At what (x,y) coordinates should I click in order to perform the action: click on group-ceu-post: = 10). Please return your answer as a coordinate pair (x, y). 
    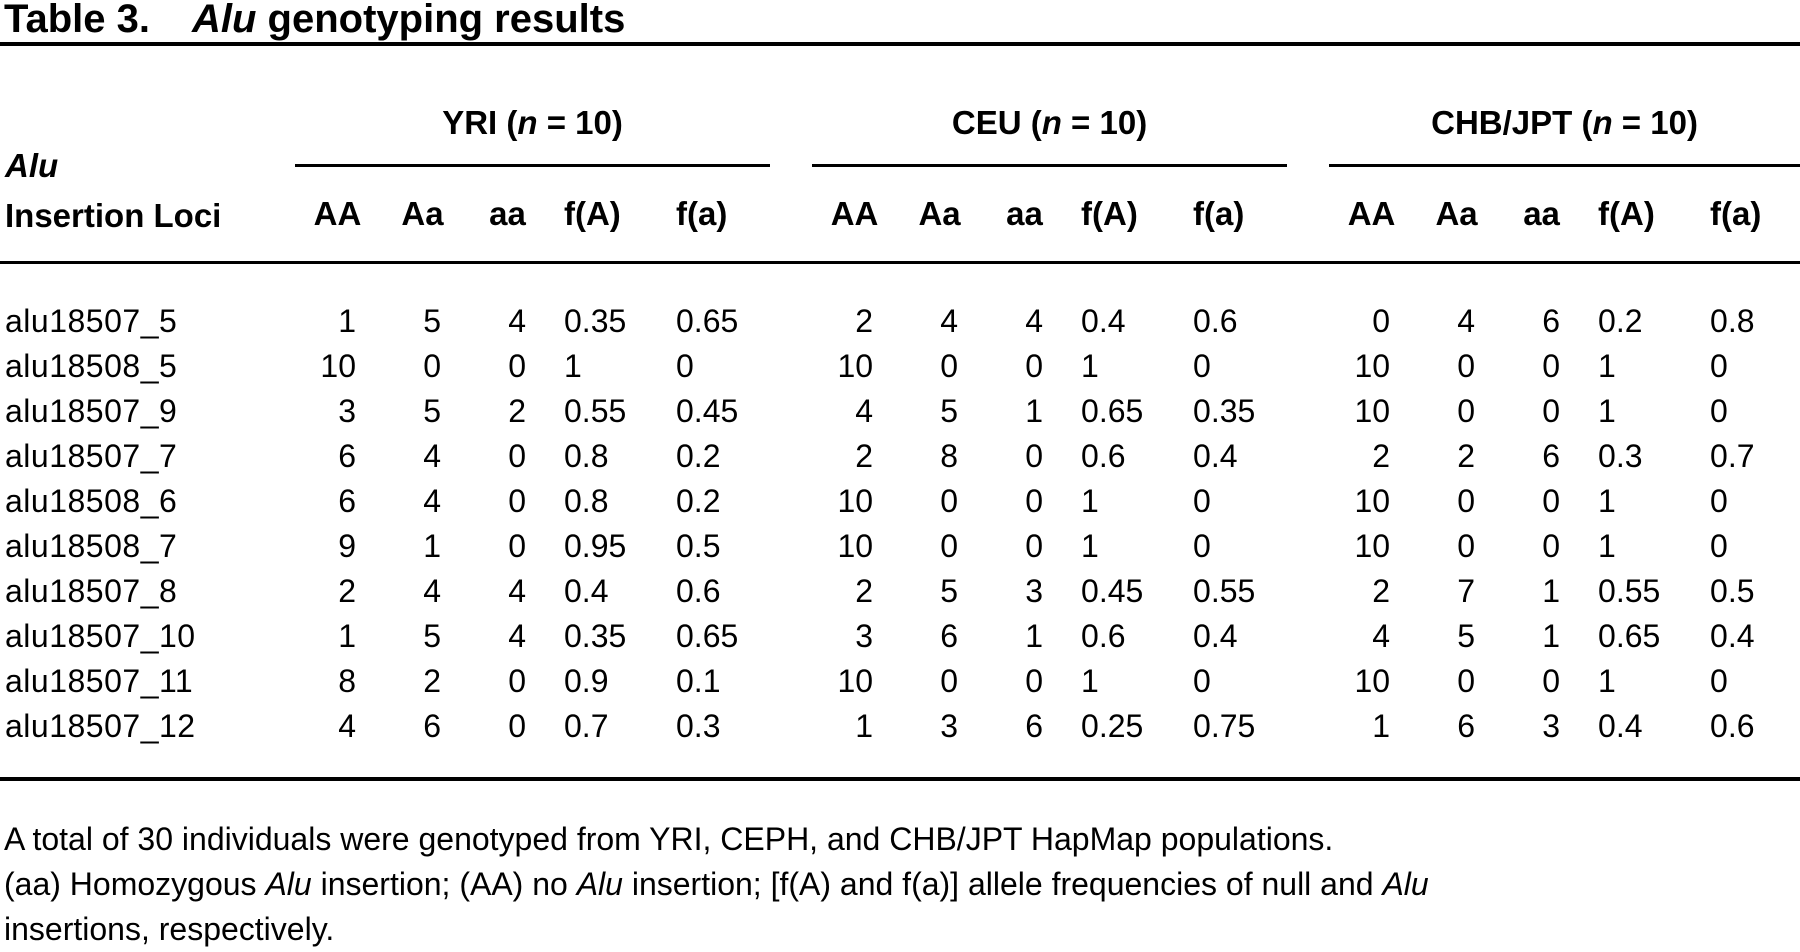
    Looking at the image, I should click on (1104, 122).